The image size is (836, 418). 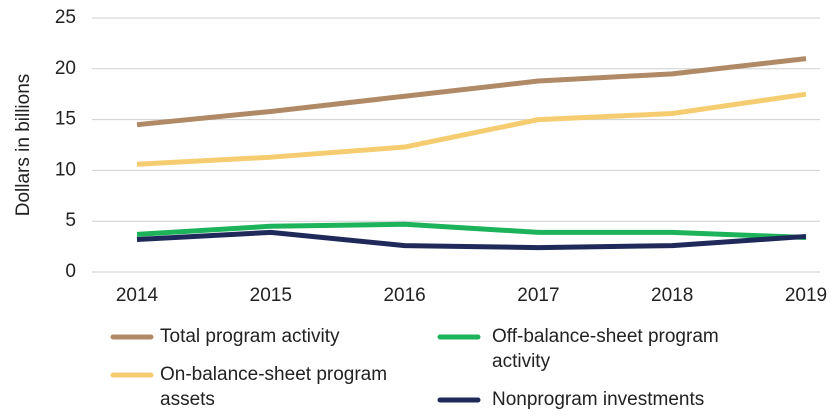 I want to click on legend-label: Nonprogram investments, so click(x=598, y=399).